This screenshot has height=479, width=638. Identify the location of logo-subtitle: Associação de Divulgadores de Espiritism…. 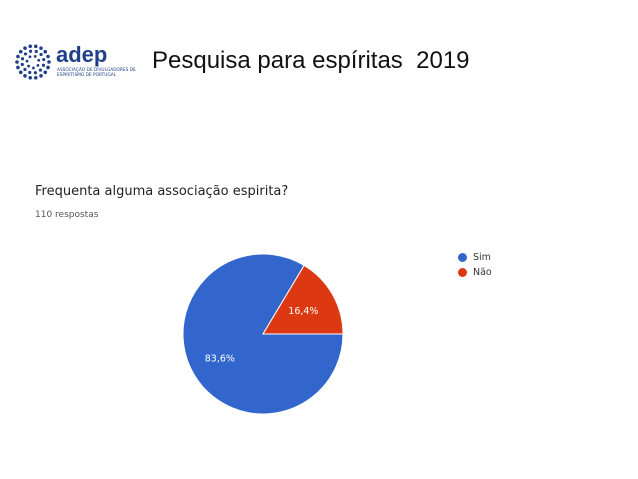
(96, 73).